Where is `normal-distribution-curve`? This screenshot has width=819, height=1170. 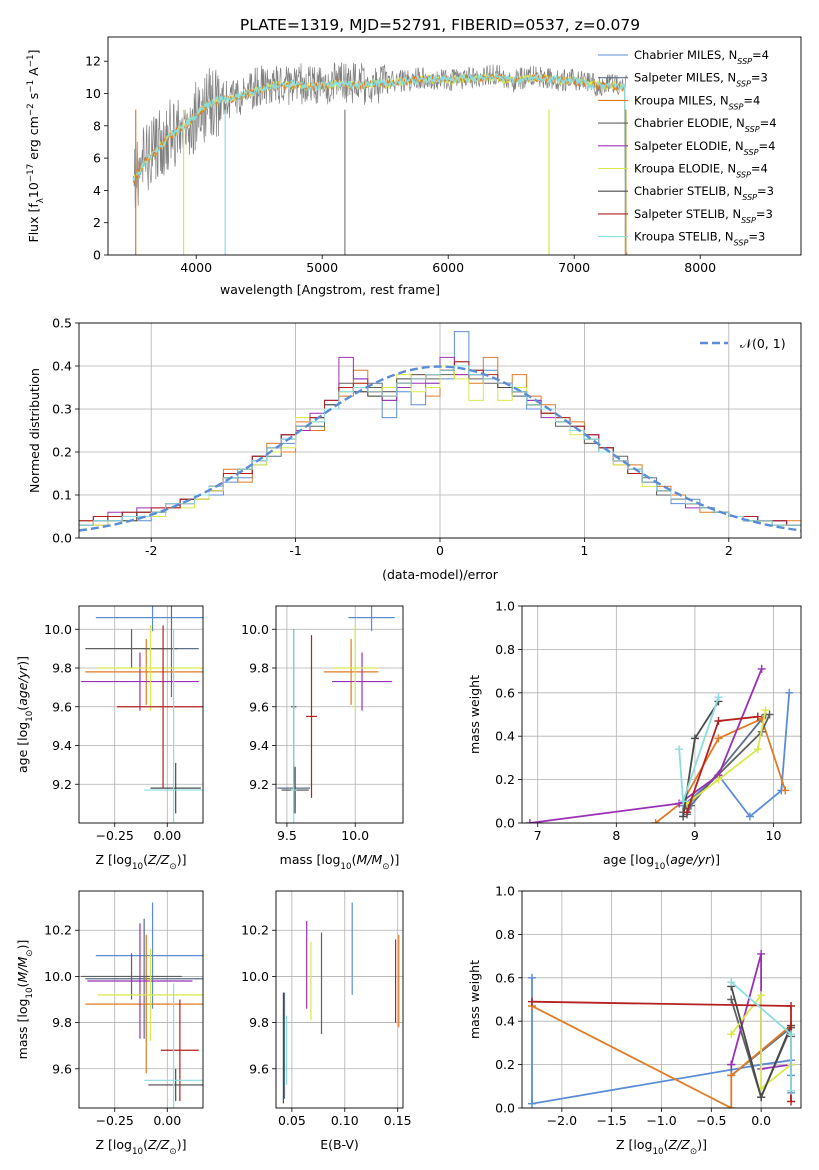 normal-distribution-curve is located at coordinates (440, 448).